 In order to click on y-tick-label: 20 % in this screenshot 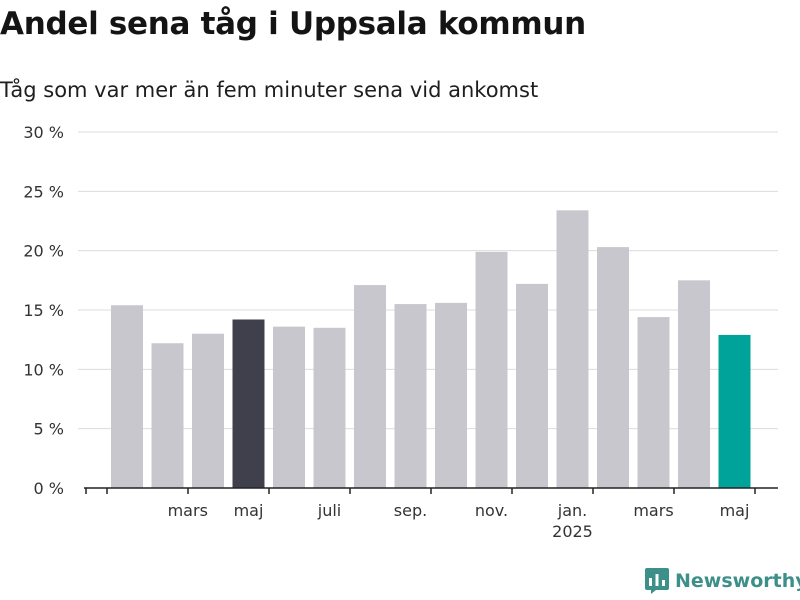, I will do `click(43, 251)`.